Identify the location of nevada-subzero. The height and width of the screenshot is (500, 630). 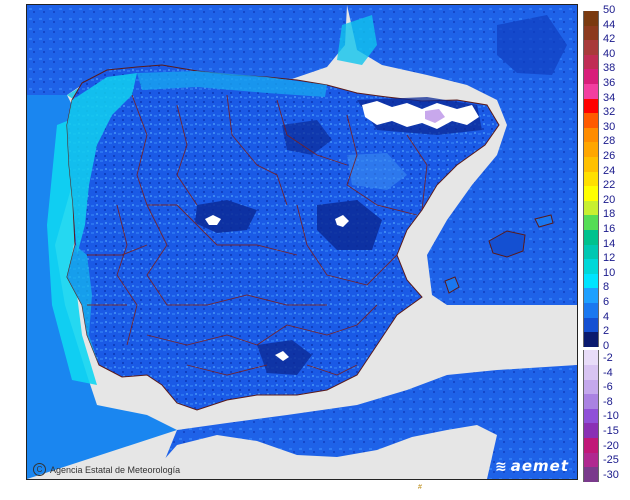
(282, 356).